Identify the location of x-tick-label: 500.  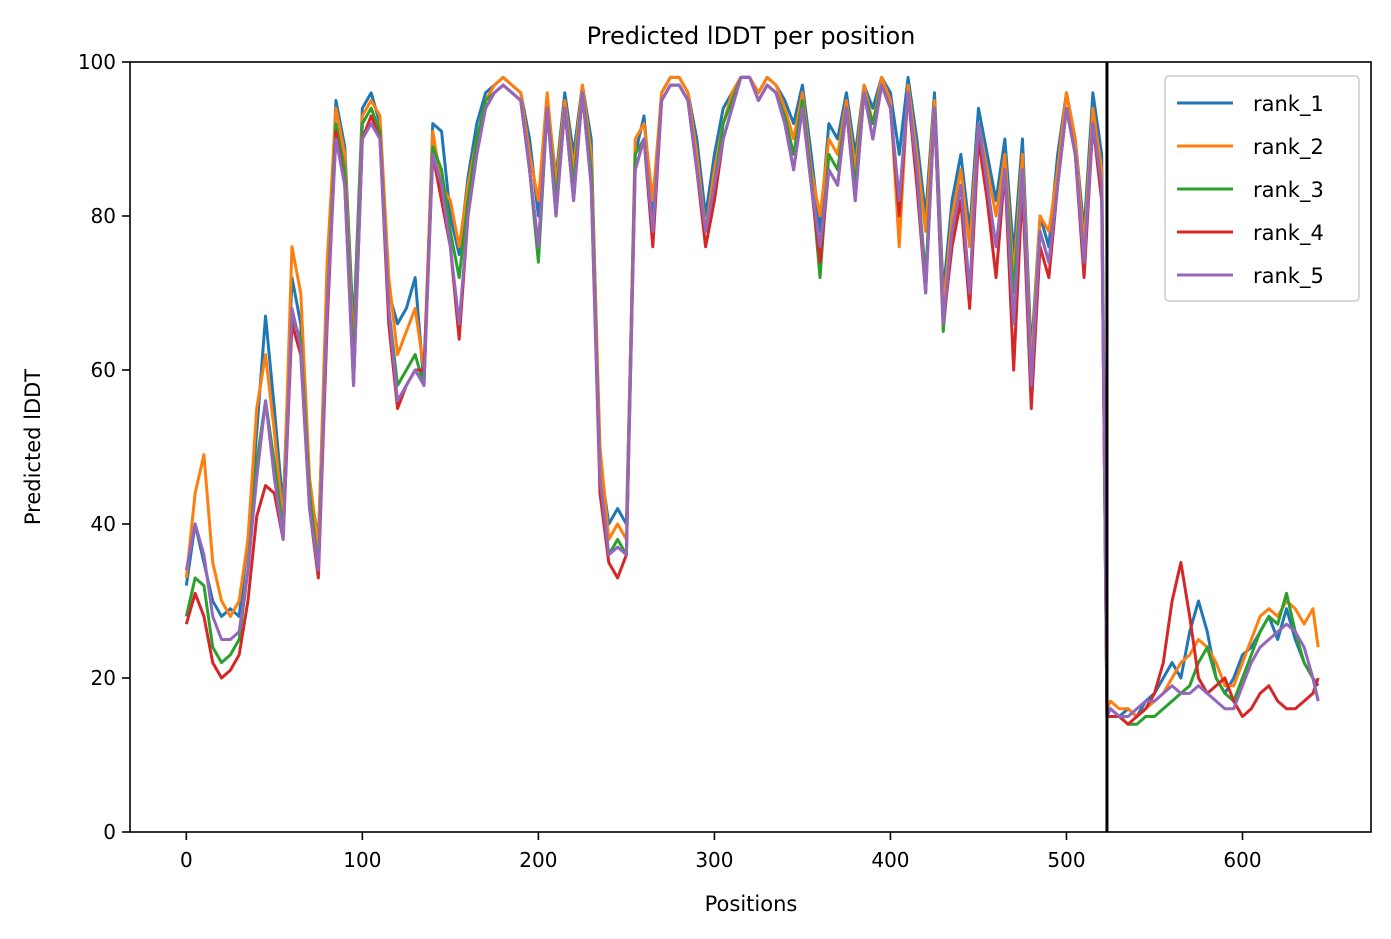
(1066, 860).